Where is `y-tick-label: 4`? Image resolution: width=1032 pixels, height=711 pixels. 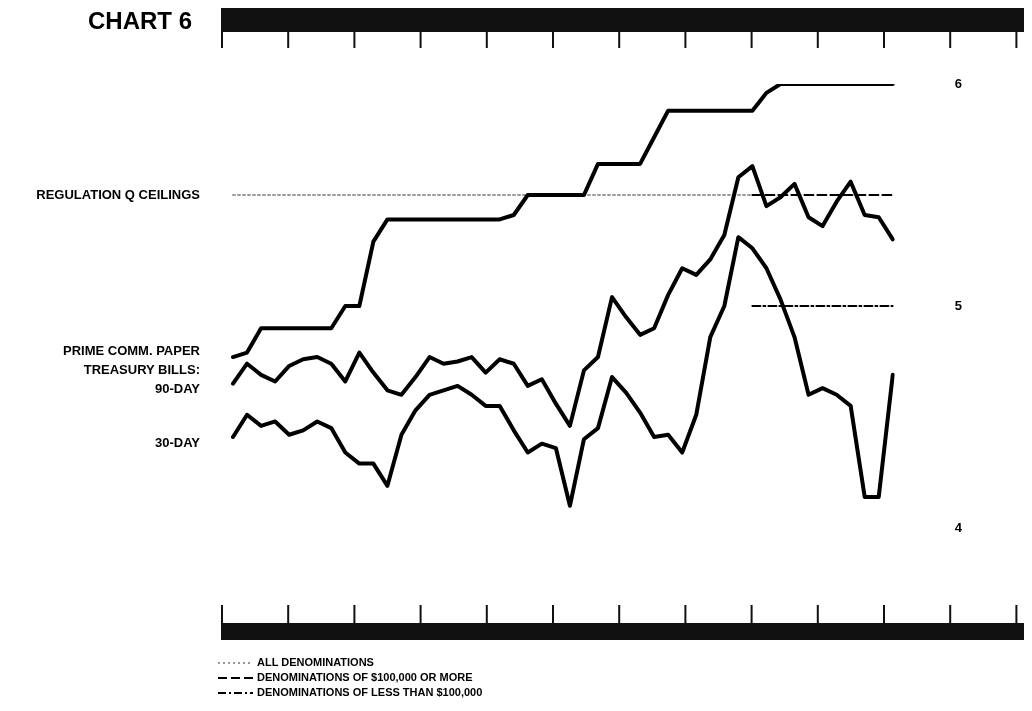
y-tick-label: 4 is located at coordinates (958, 527).